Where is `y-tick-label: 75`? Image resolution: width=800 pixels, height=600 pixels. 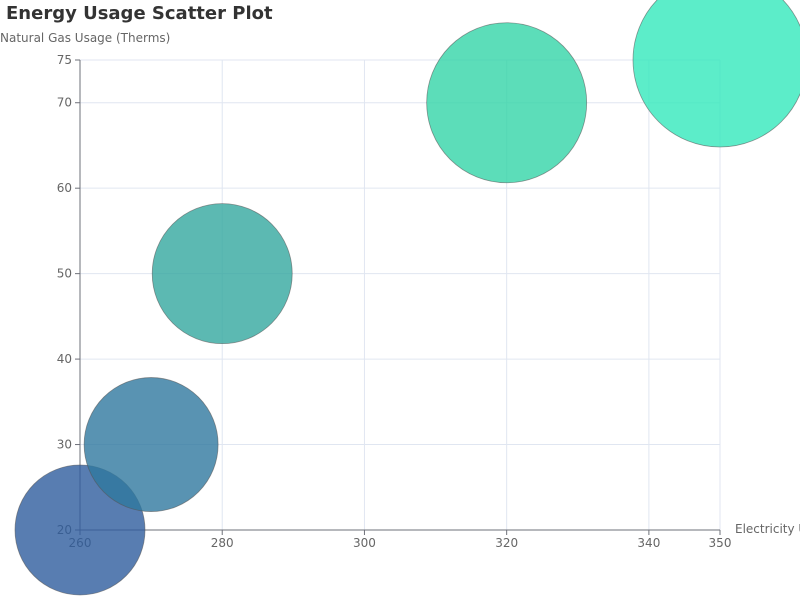 y-tick-label: 75 is located at coordinates (64, 60).